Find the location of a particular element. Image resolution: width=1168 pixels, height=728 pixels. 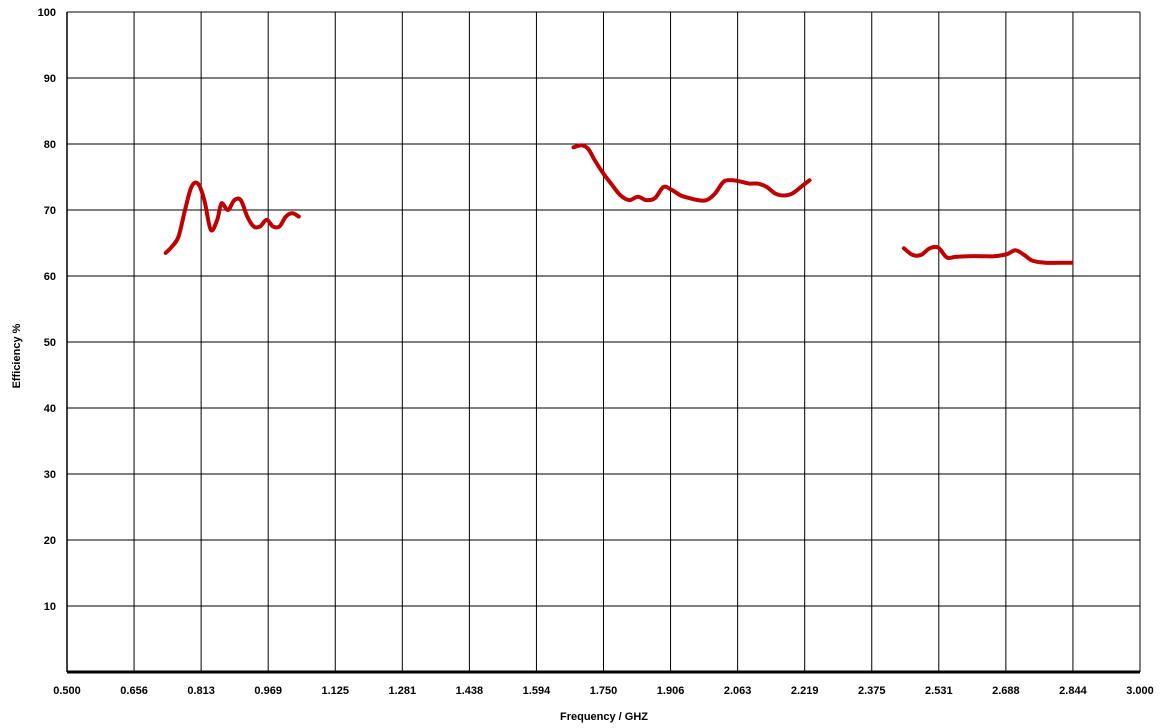

x-tick-label: 1.750 is located at coordinates (604, 691).